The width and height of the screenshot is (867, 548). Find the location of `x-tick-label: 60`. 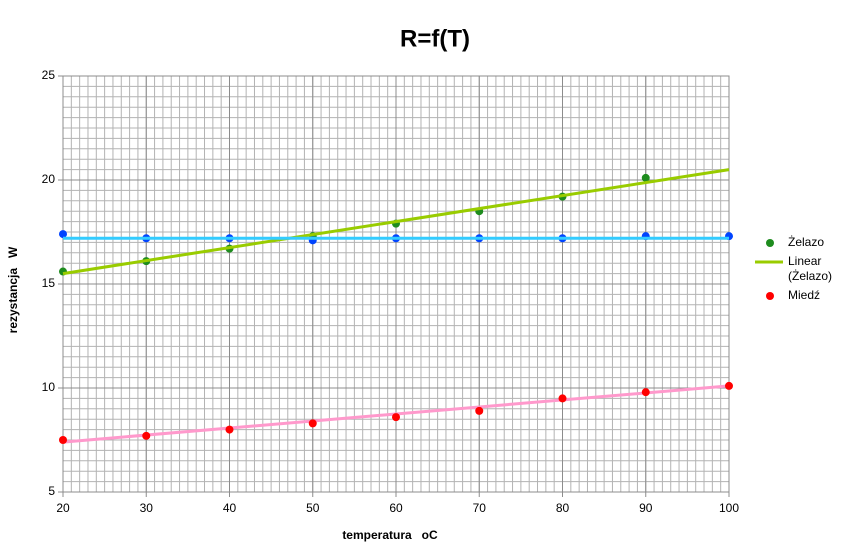

x-tick-label: 60 is located at coordinates (396, 508).